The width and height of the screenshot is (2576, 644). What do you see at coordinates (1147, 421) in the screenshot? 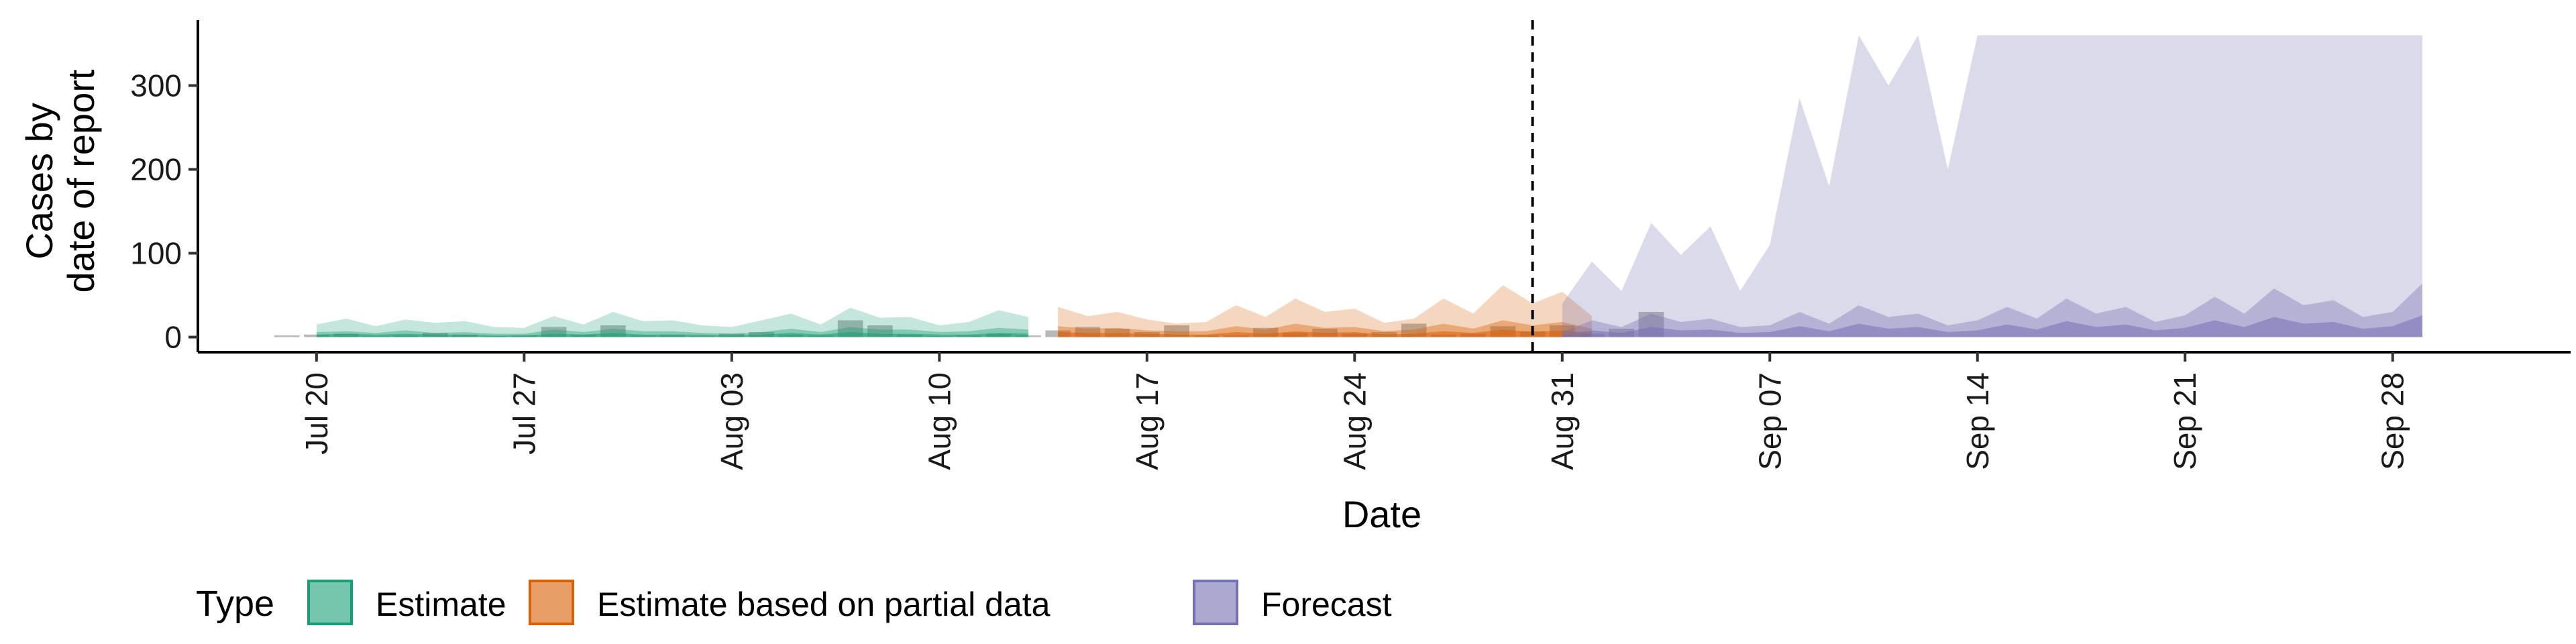
I see `x-tick-label: Aug 17` at bounding box center [1147, 421].